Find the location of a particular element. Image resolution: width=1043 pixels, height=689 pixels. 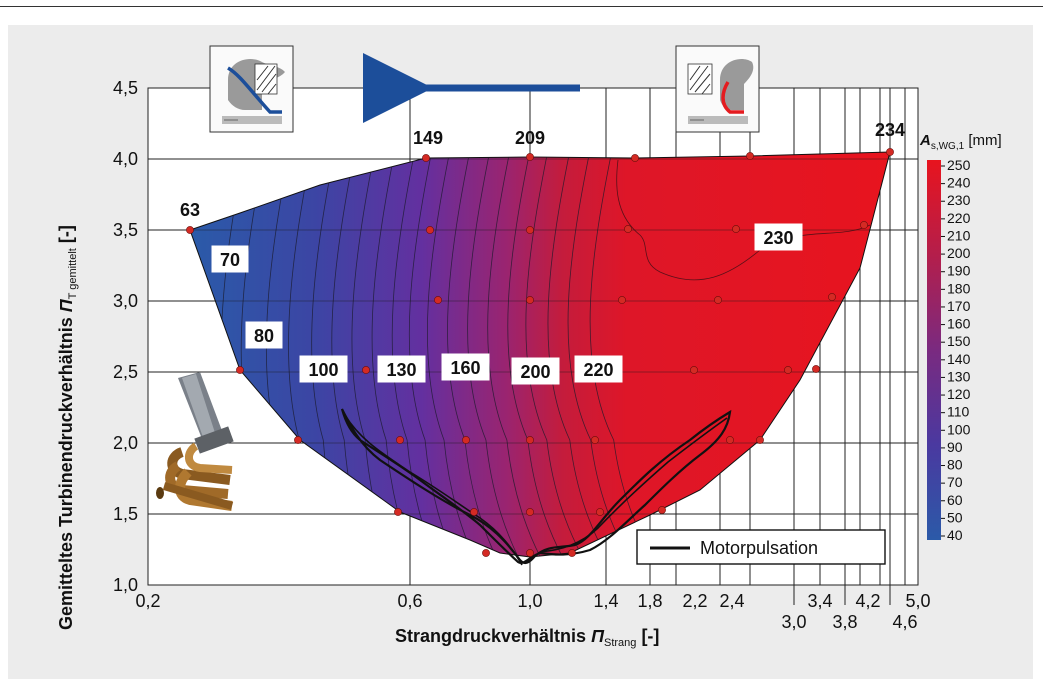

x-tick-label: 1,0 is located at coordinates (529, 601).